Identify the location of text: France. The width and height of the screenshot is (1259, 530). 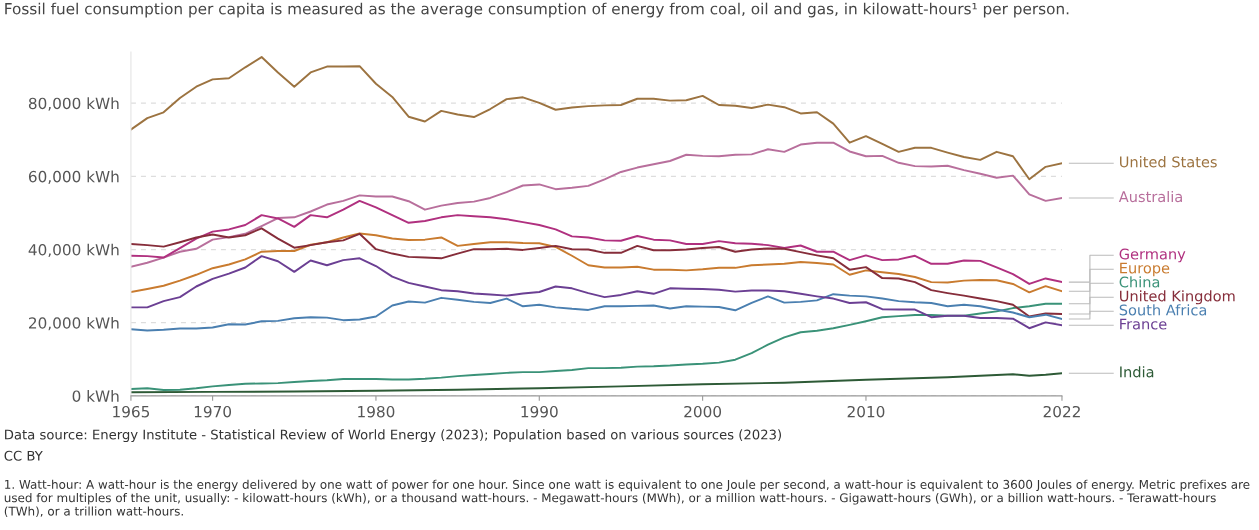
(1143, 324).